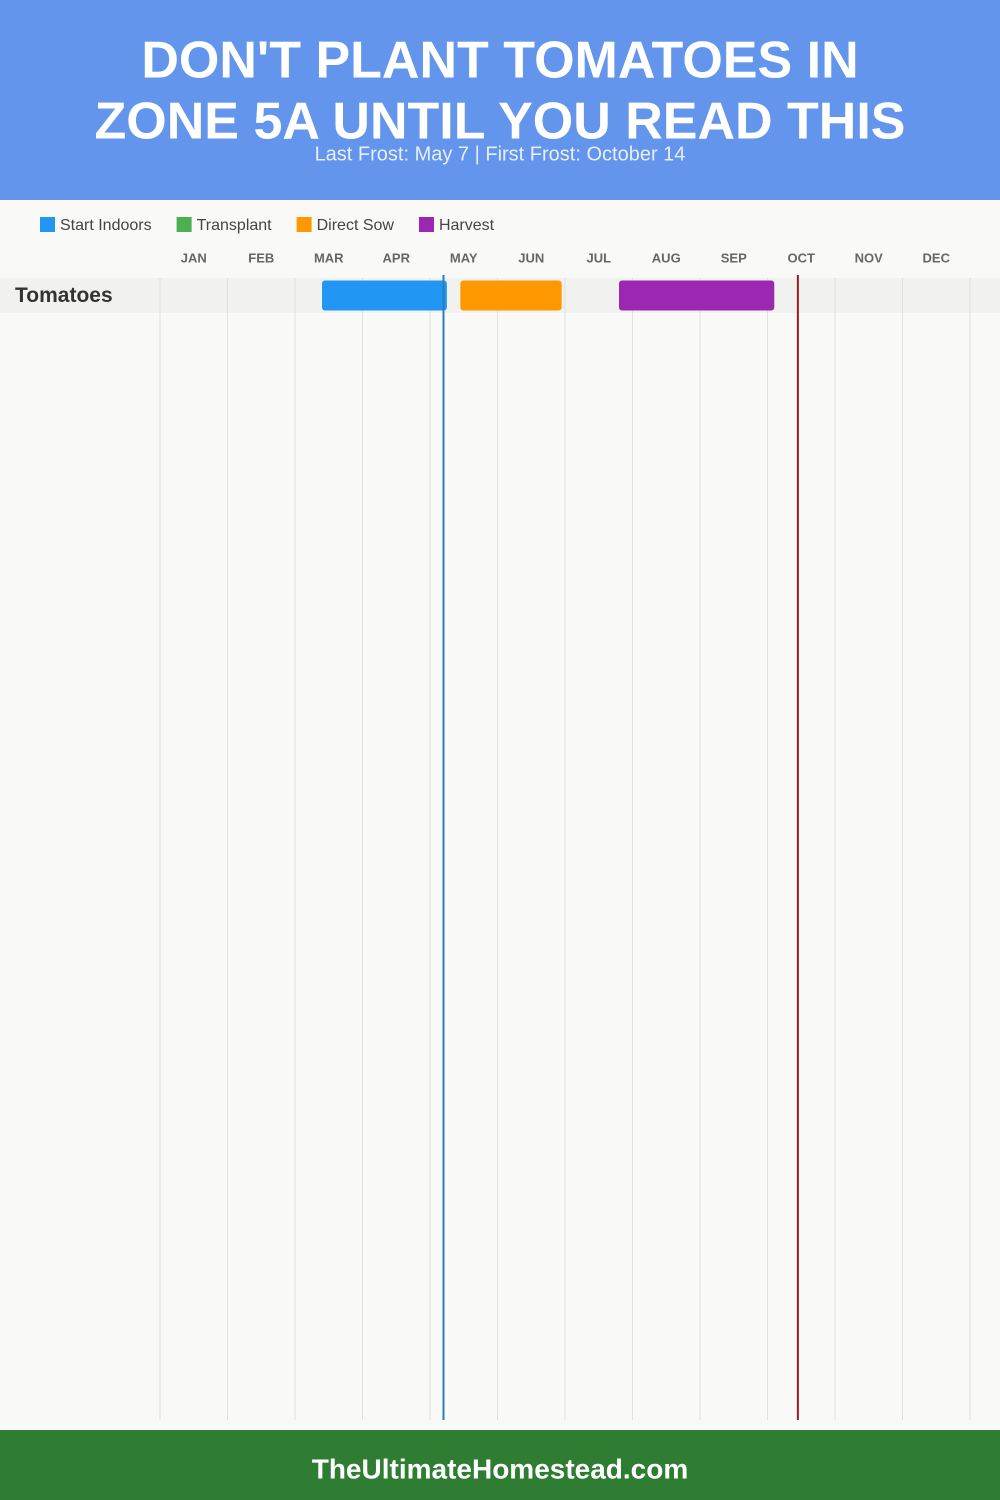 This screenshot has height=1500, width=1000. Describe the element at coordinates (464, 257) in the screenshot. I see `month-label: MAY` at that location.